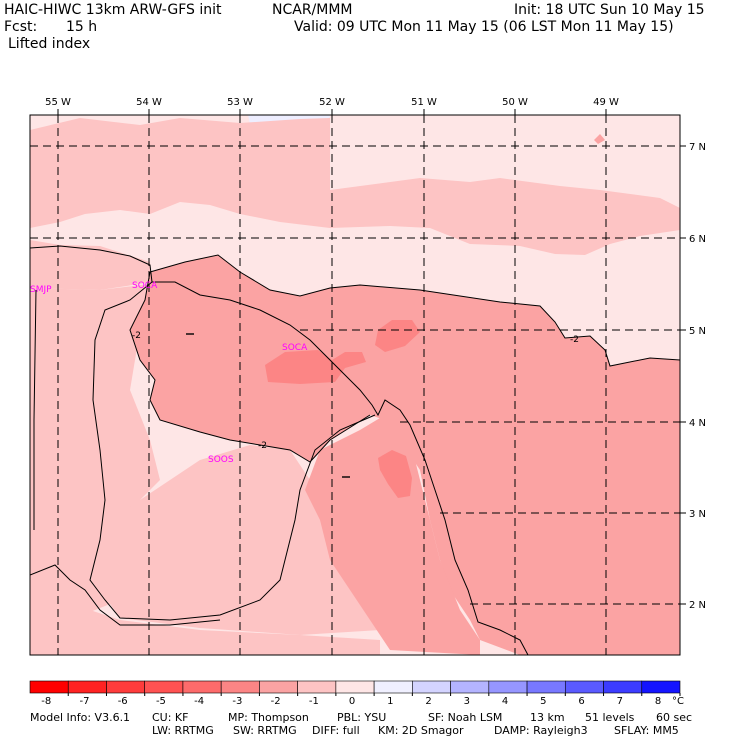 The height and width of the screenshot is (740, 740). I want to click on contour-label-south: -2, so click(262, 446).